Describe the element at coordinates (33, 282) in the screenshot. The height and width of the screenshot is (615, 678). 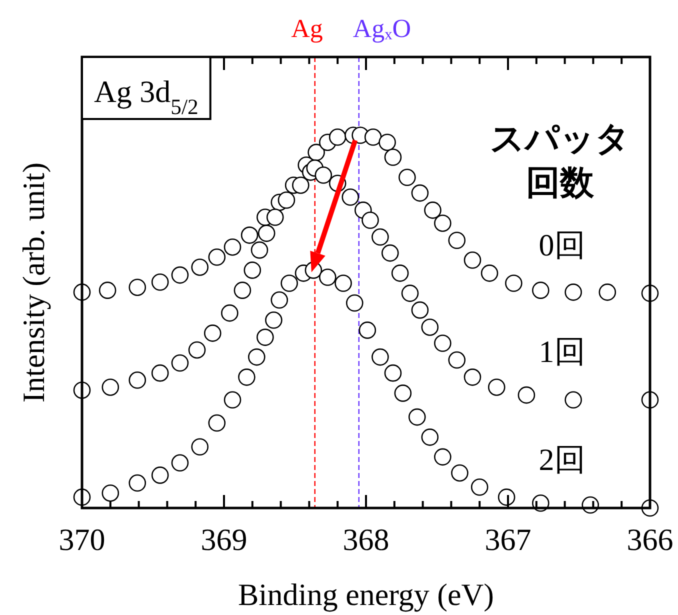
I see `y-axis-title: Intensity (arb. unit)` at that location.